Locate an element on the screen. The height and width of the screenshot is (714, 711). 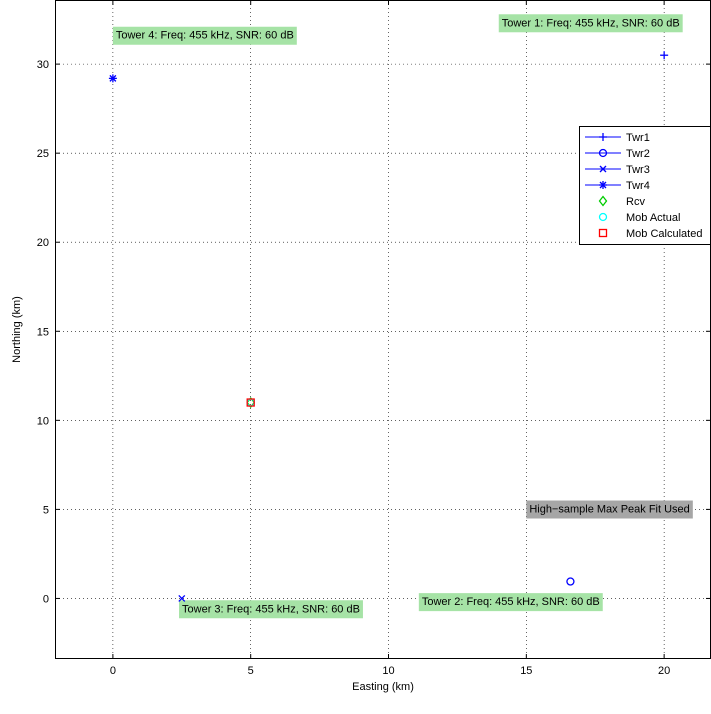
x-tick-label: 10 is located at coordinates (388, 671).